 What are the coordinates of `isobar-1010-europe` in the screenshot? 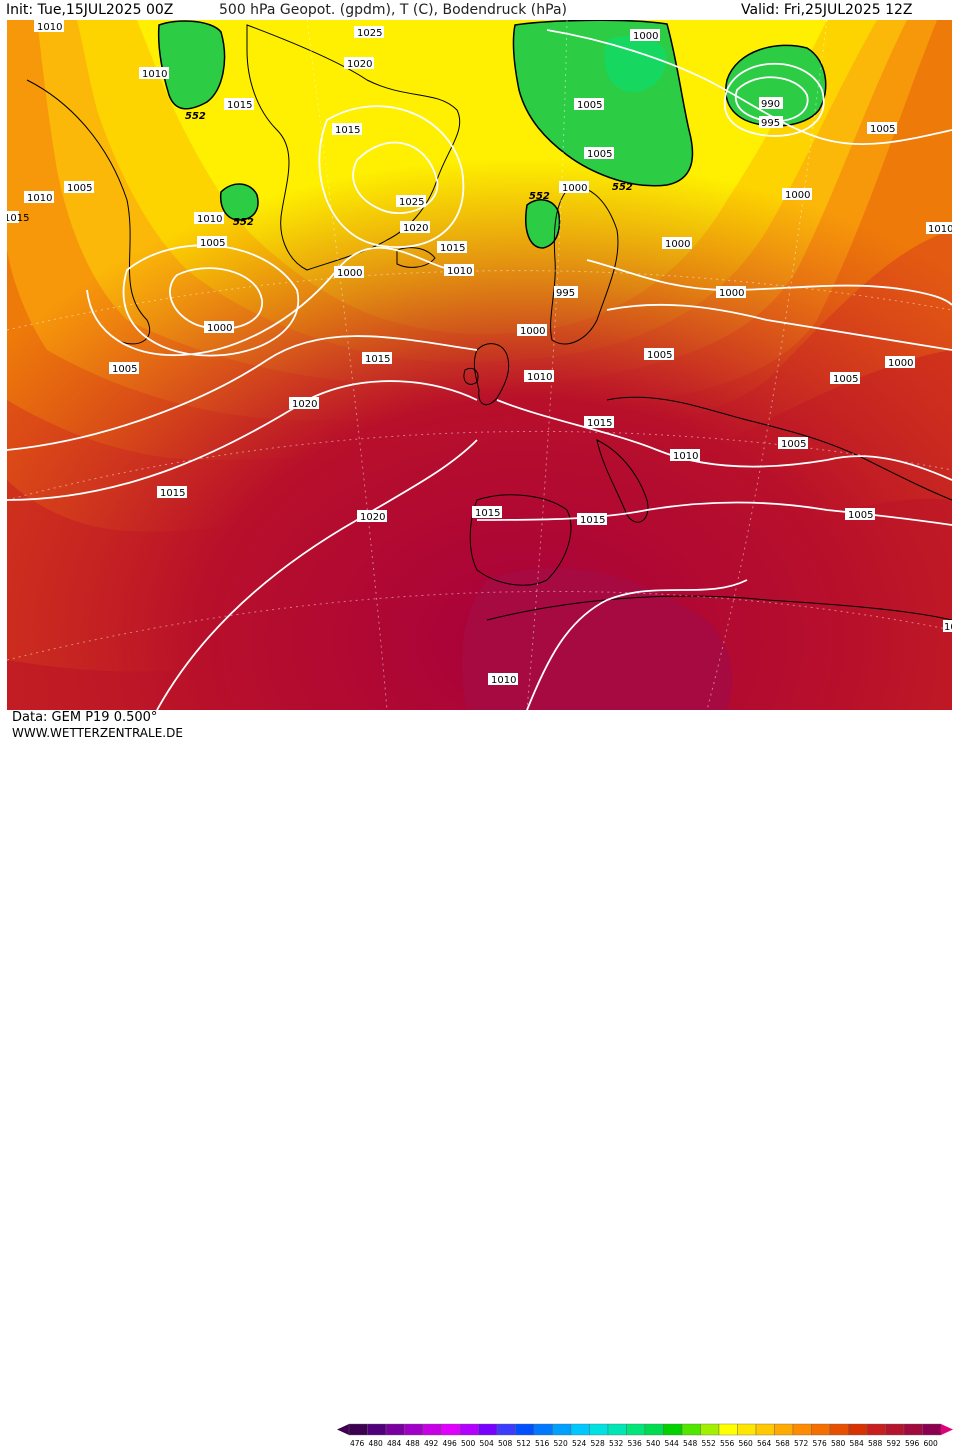 It's located at (724, 440).